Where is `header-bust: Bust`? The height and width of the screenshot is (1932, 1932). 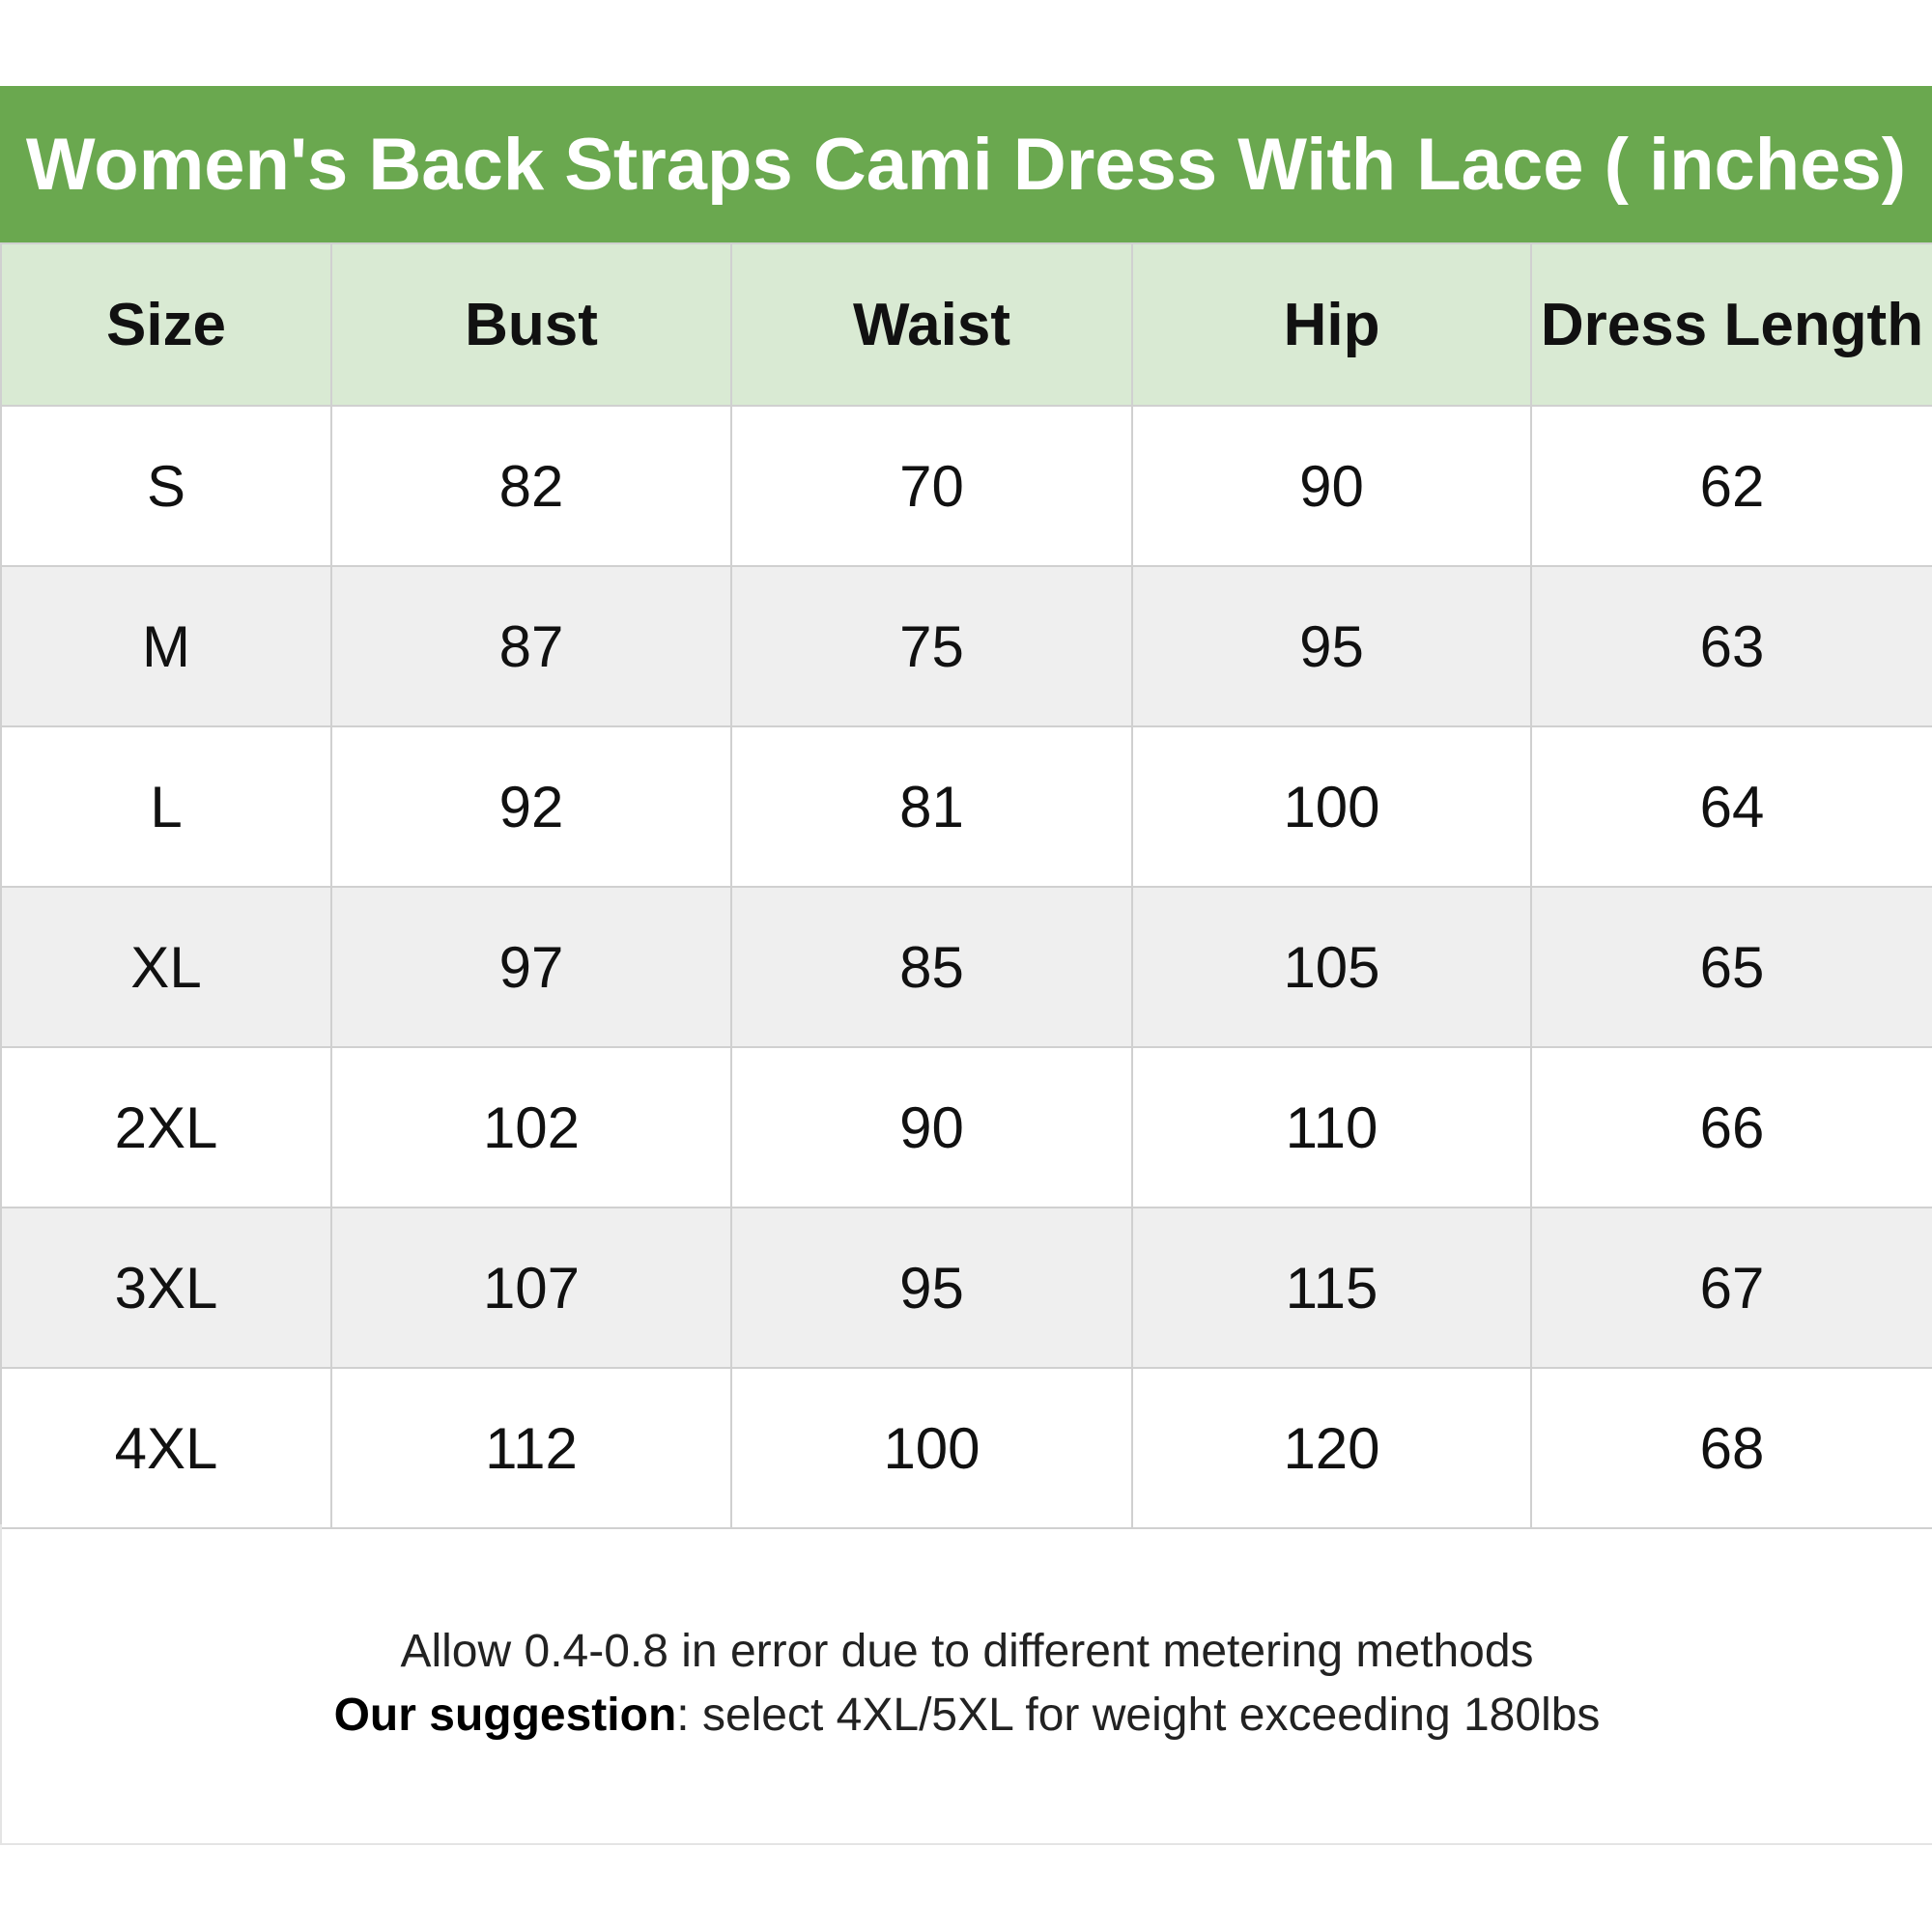
header-bust: Bust is located at coordinates (531, 324).